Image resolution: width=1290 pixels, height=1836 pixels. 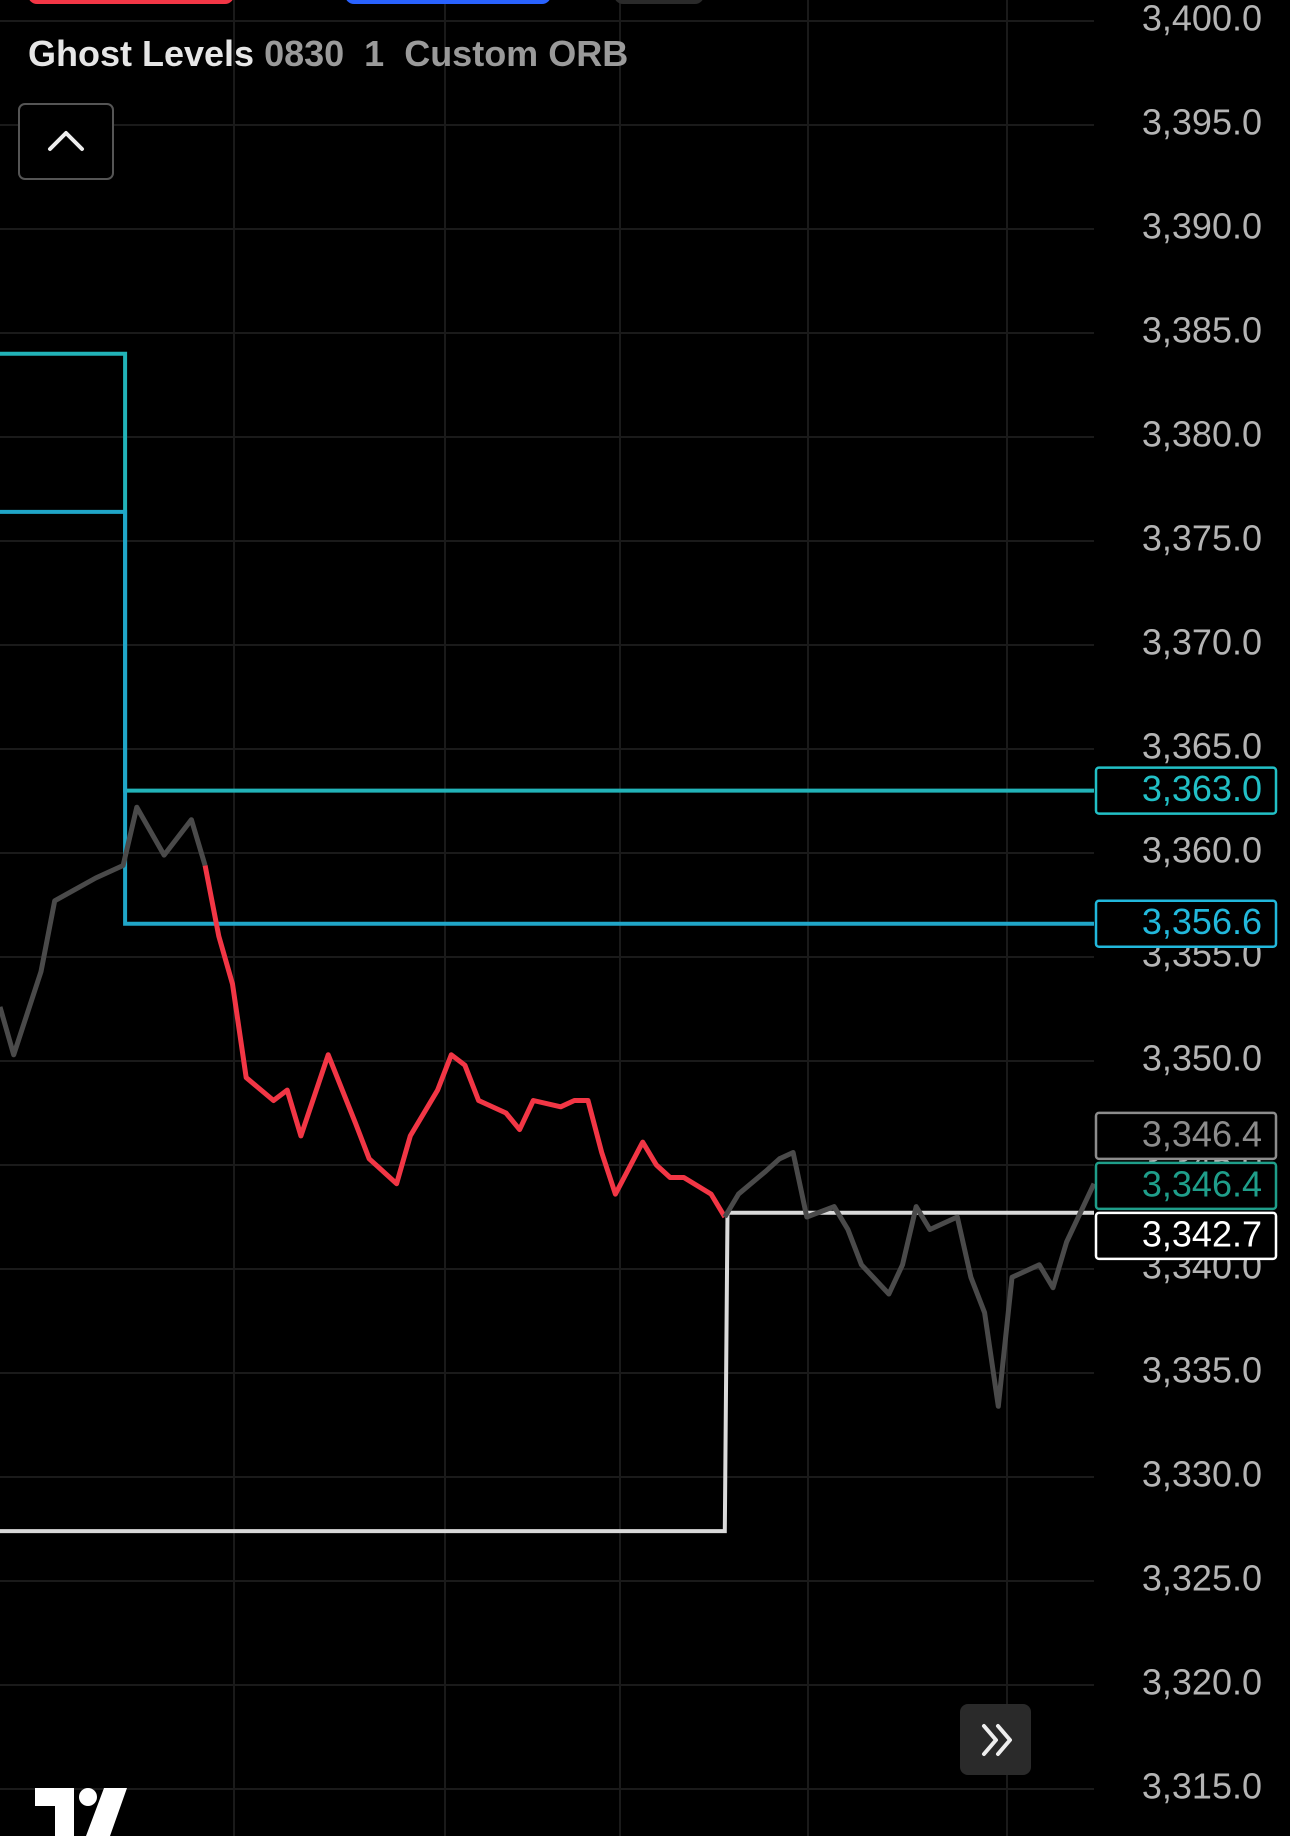 I want to click on y-tick-label: 3,370.0, so click(x=1202, y=642).